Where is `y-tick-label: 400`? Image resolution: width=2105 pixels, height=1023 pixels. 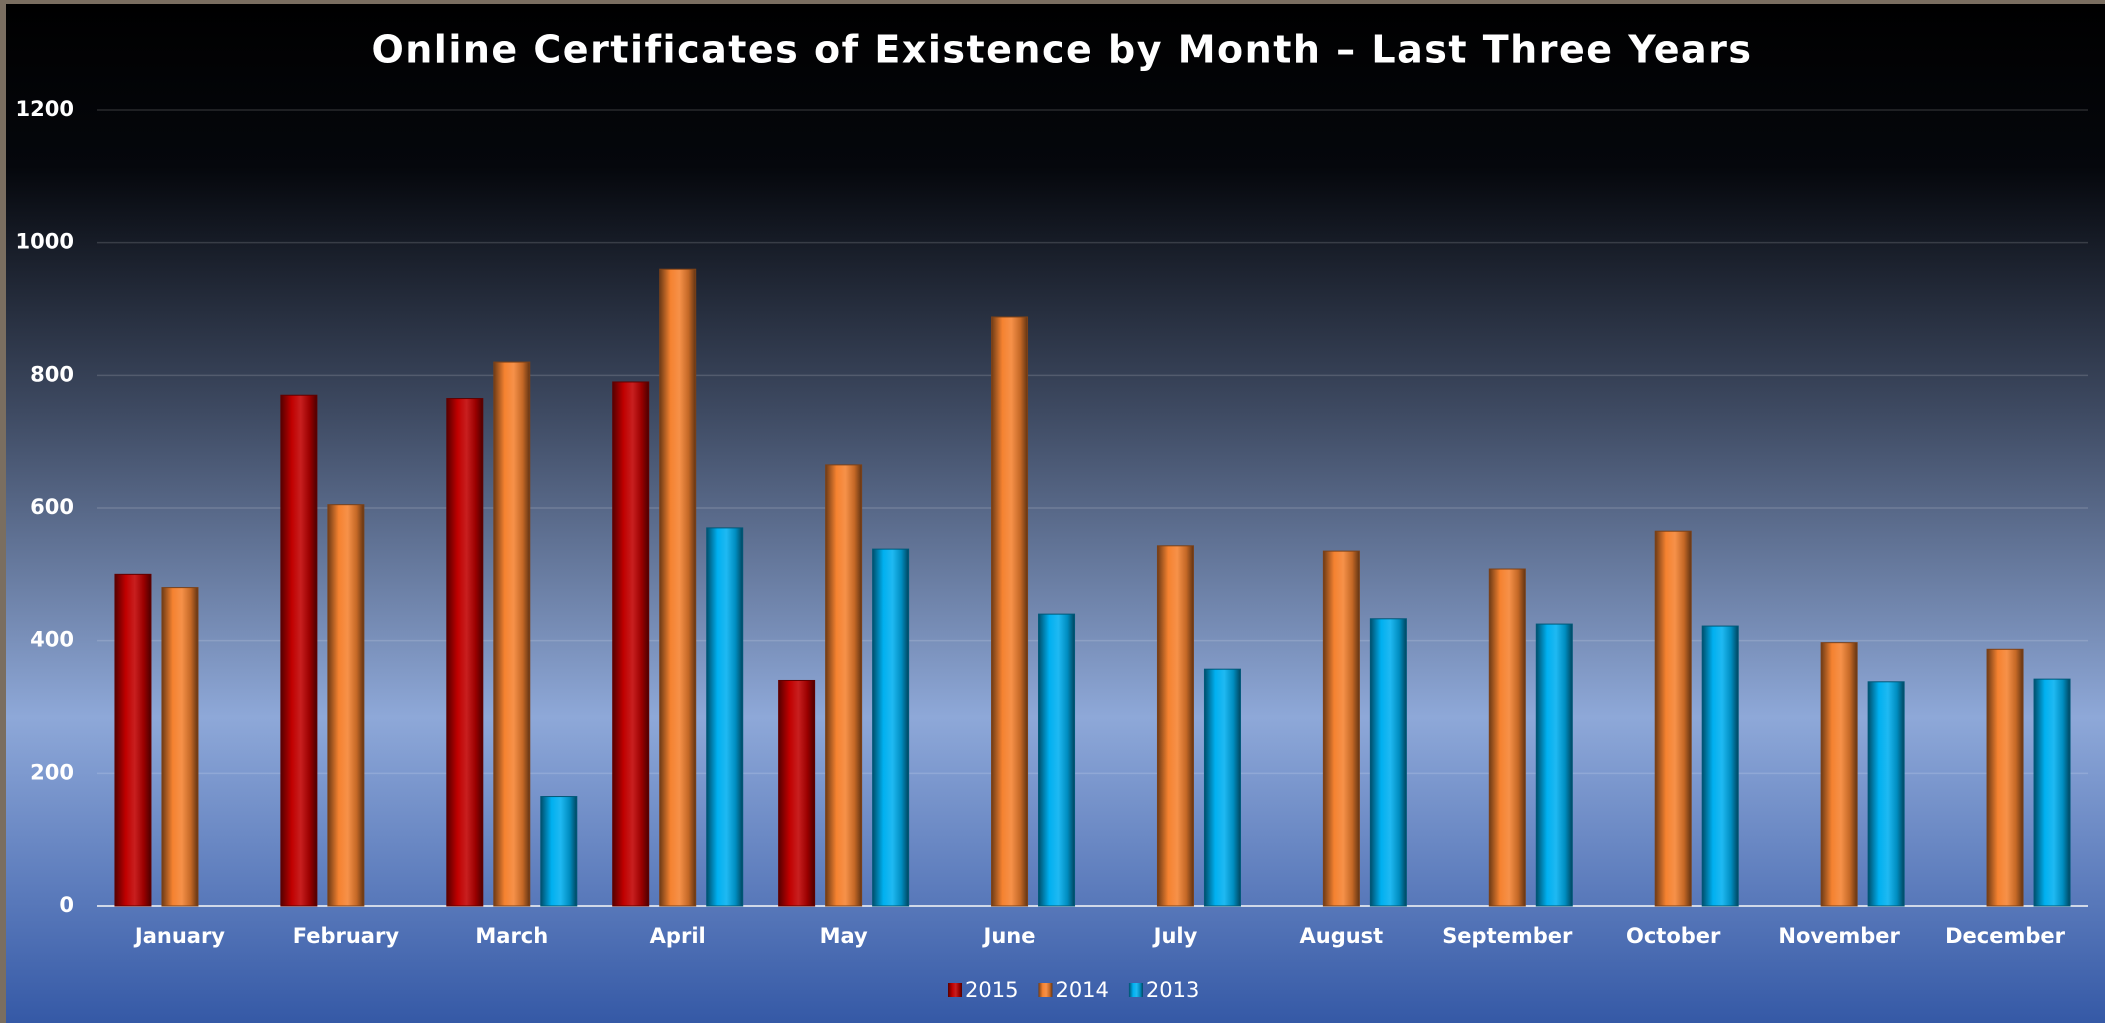 y-tick-label: 400 is located at coordinates (52, 640).